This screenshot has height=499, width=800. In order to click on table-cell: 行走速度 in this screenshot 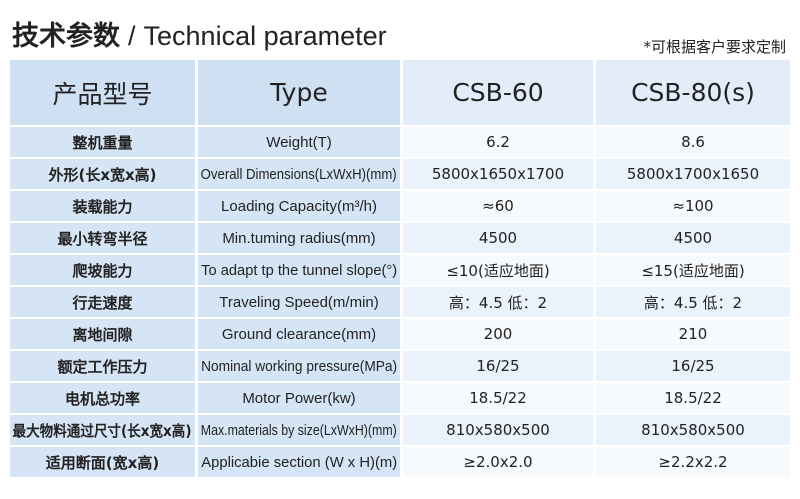, I will do `click(102, 302)`.